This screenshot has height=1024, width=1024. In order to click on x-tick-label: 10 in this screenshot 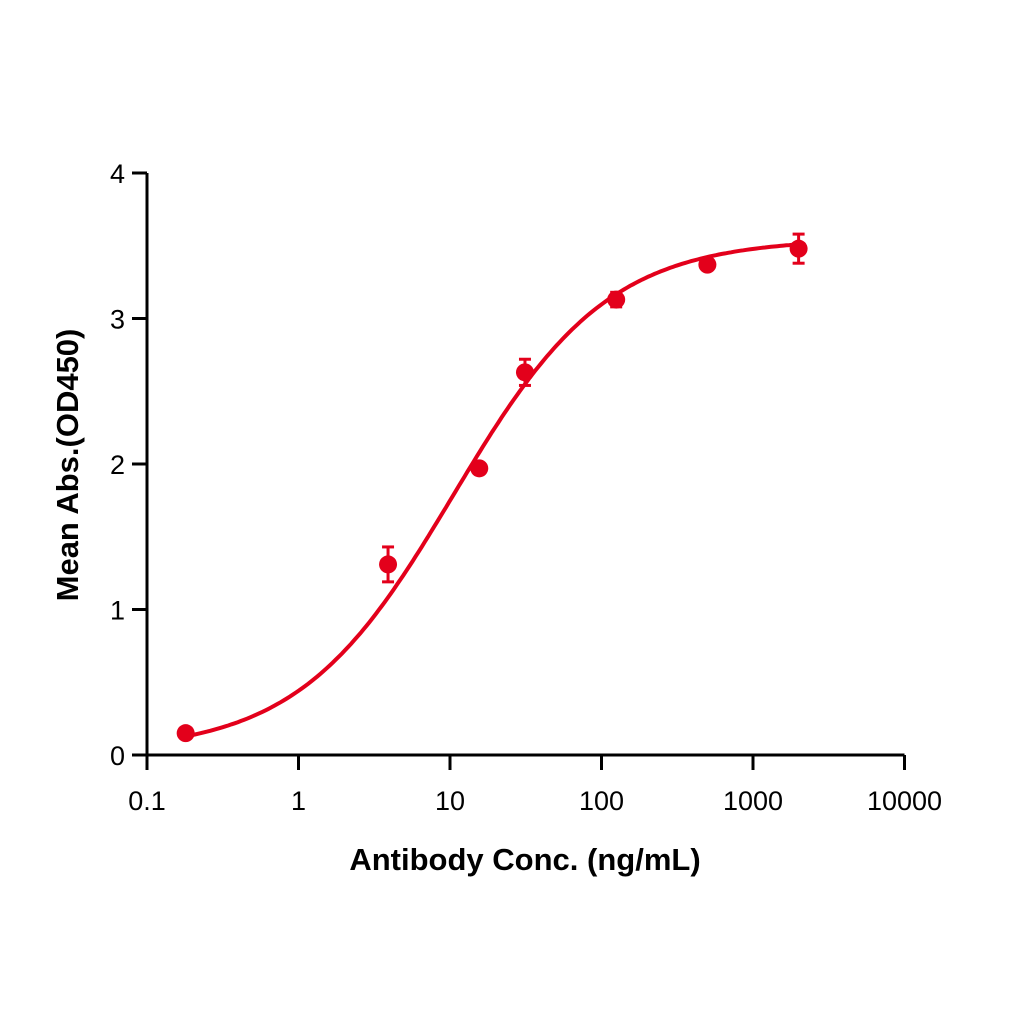, I will do `click(450, 801)`.